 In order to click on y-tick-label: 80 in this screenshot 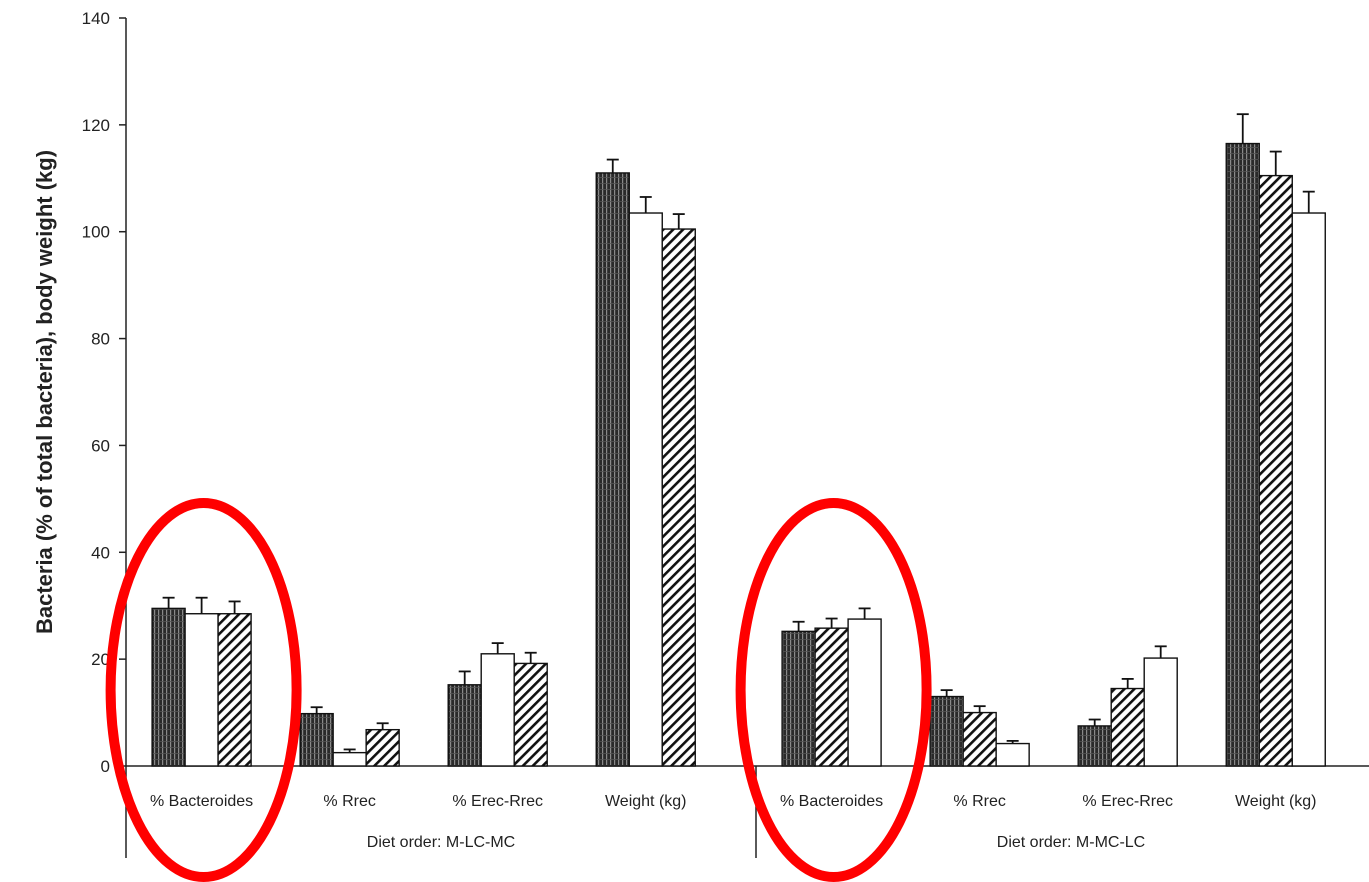, I will do `click(100, 339)`.